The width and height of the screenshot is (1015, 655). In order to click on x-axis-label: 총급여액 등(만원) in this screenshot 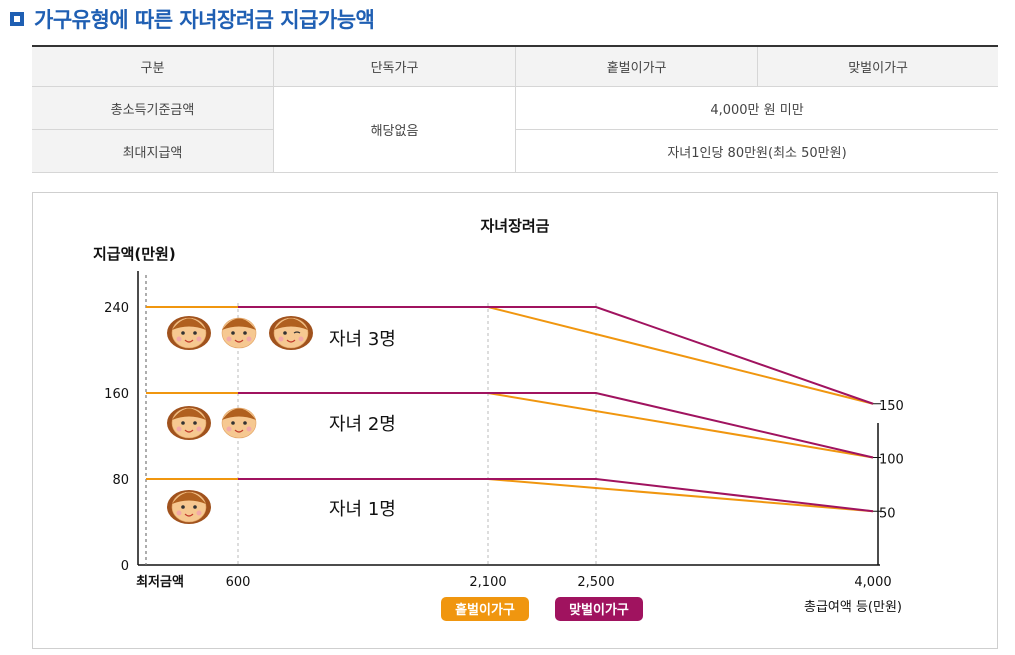, I will do `click(853, 607)`.